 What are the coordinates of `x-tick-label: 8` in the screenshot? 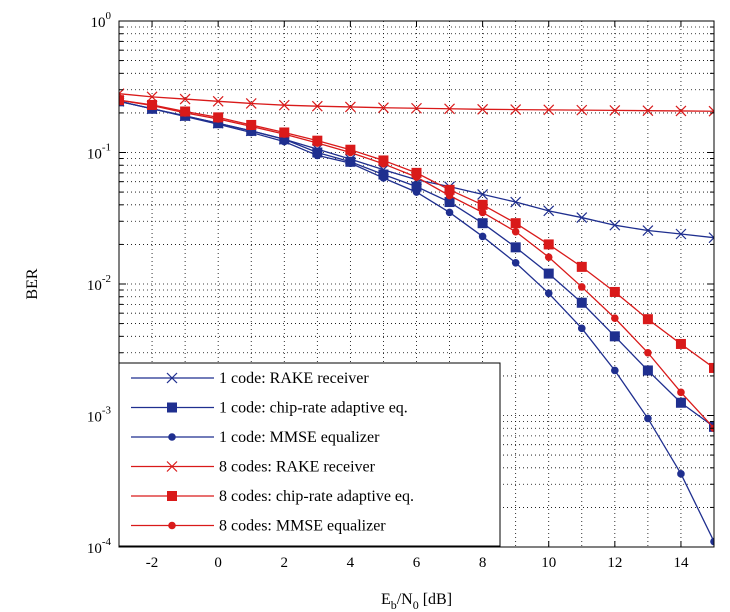 It's located at (483, 563).